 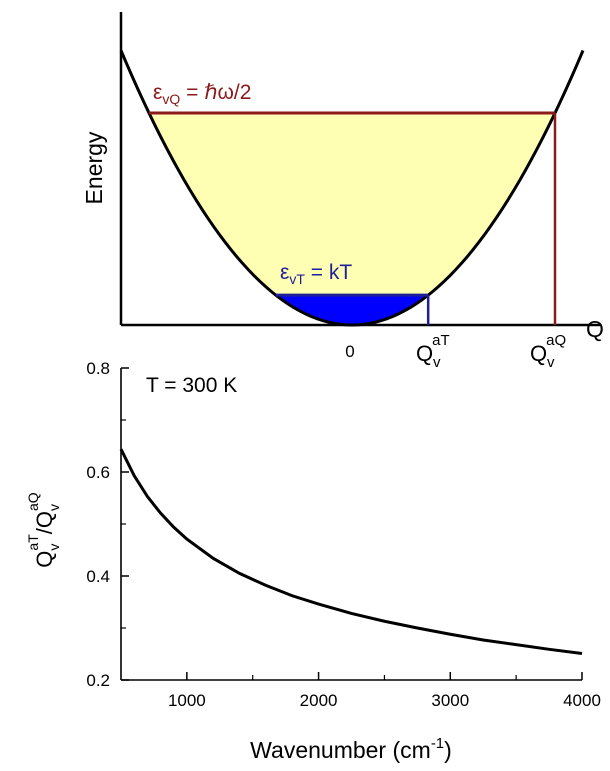 What do you see at coordinates (98, 680) in the screenshot?
I see `y-tick-label: 0.2` at bounding box center [98, 680].